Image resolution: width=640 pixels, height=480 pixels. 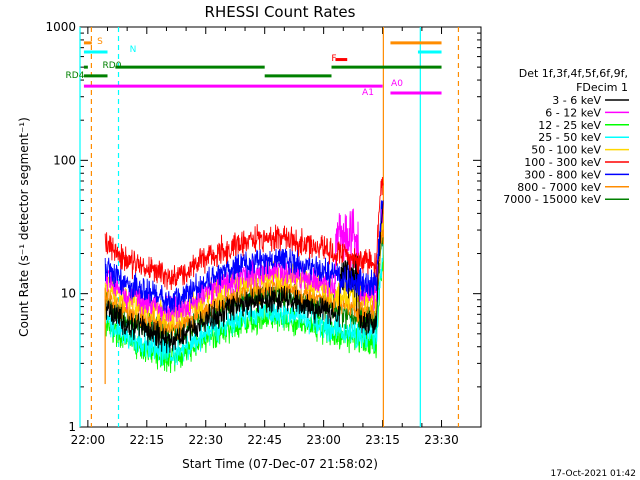 I want to click on legend-entry-label: 25 - 50 keV, so click(x=569, y=137).